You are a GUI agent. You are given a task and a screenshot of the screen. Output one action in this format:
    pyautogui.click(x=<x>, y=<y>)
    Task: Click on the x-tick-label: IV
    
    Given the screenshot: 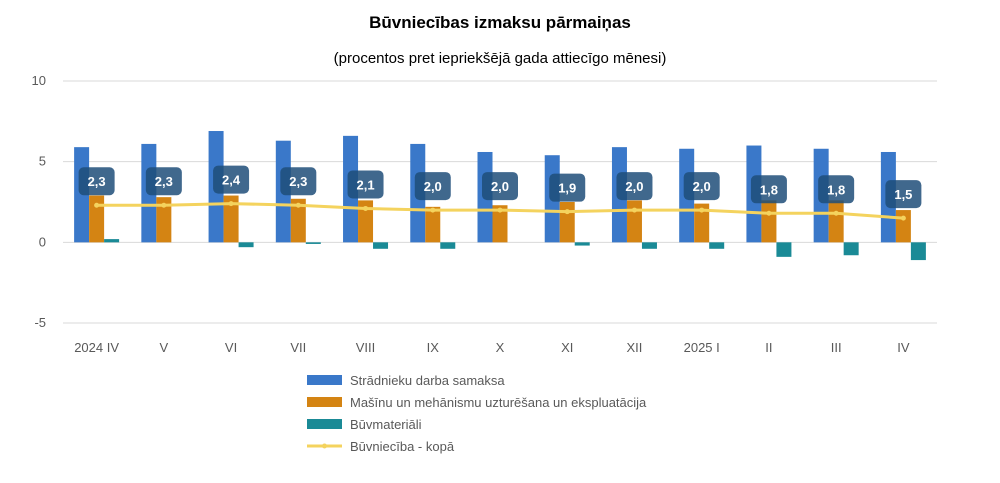 What is the action you would take?
    pyautogui.click(x=903, y=347)
    